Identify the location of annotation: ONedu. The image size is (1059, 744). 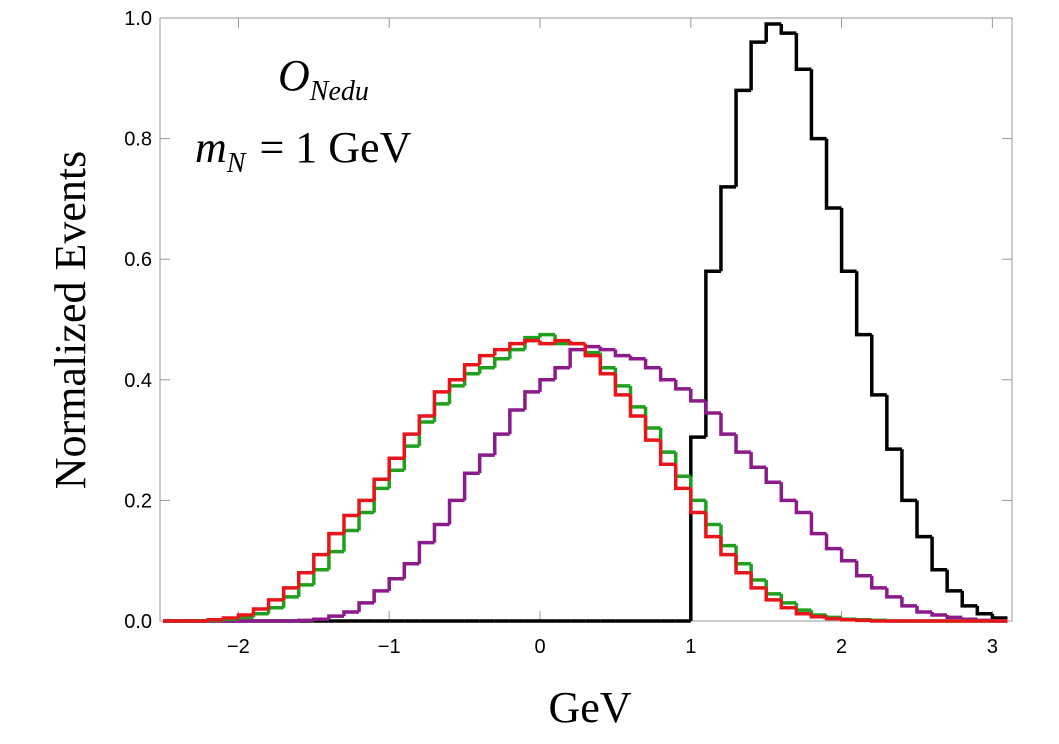
(323, 79).